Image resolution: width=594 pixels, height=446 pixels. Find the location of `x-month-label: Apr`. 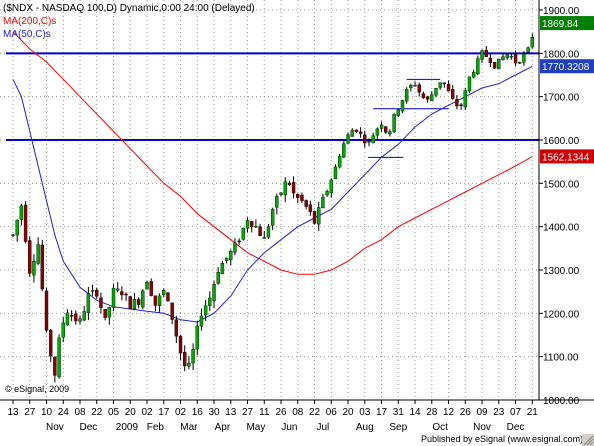

x-month-label: Apr is located at coordinates (223, 427).